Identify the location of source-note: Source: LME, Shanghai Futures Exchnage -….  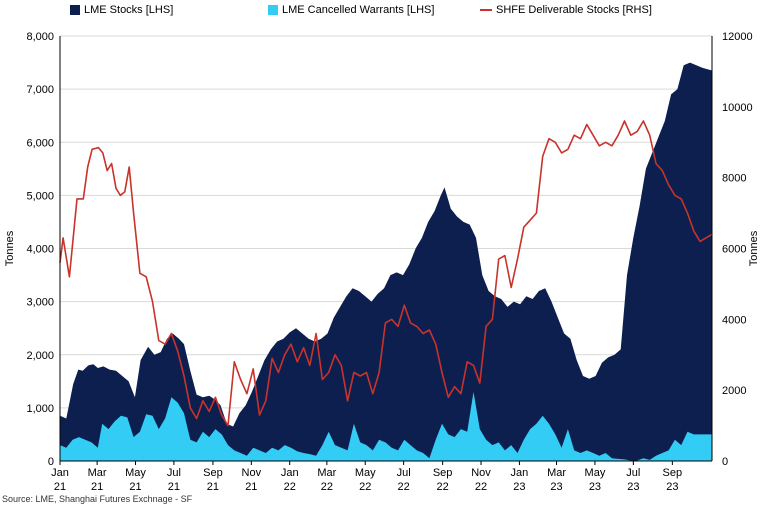
(97, 499).